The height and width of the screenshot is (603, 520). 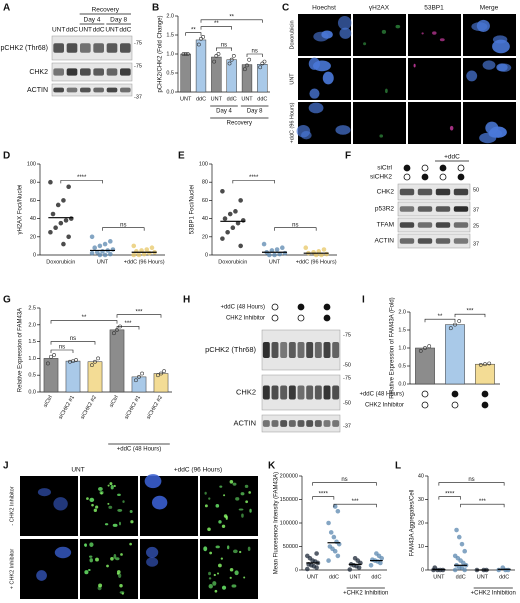 I want to click on label: 25, so click(x=476, y=226).